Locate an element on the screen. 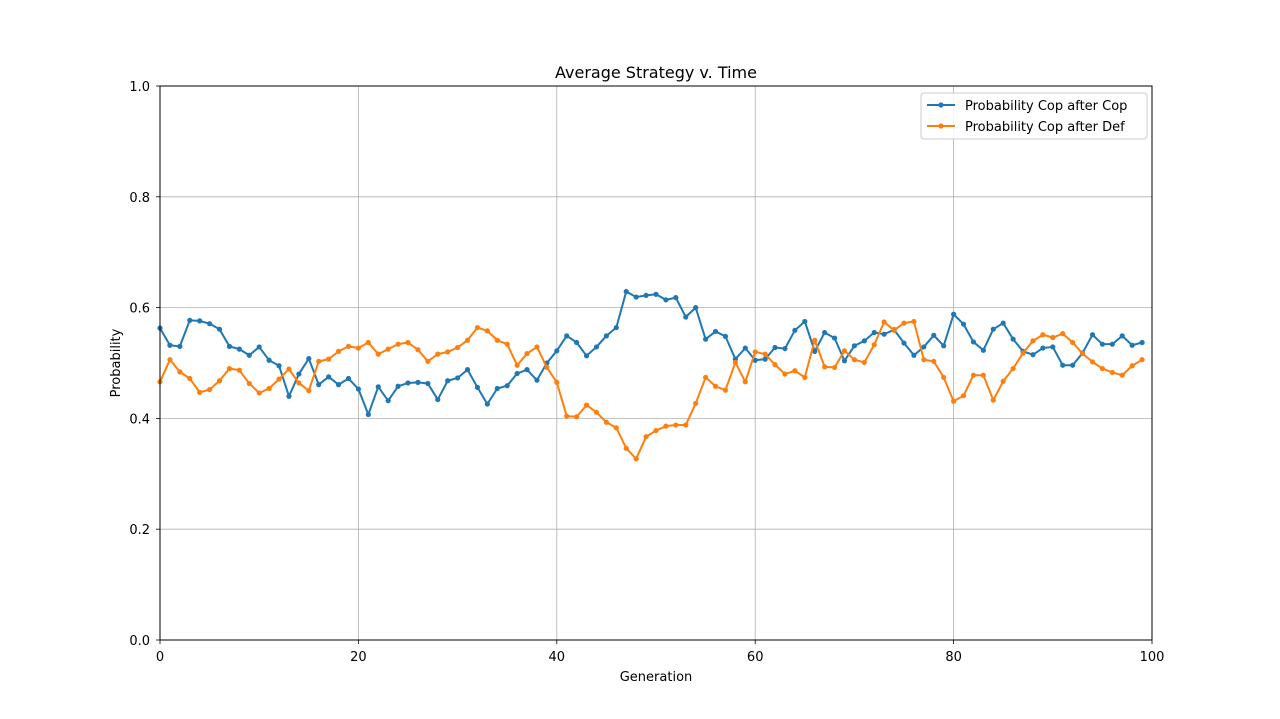 The width and height of the screenshot is (1280, 719). legend-entry: Probability Cop after Def is located at coordinates (1026, 127).